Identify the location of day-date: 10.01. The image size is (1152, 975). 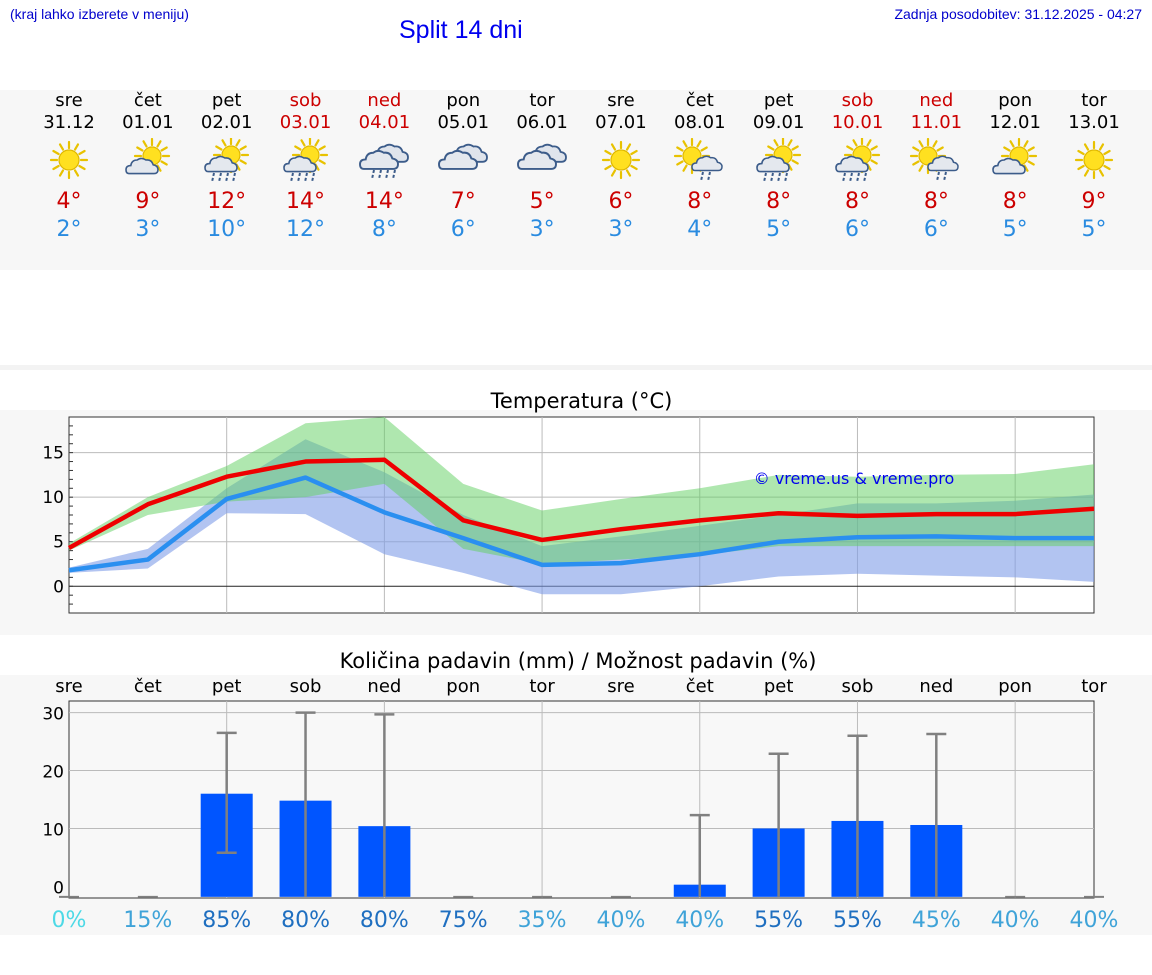
(857, 122).